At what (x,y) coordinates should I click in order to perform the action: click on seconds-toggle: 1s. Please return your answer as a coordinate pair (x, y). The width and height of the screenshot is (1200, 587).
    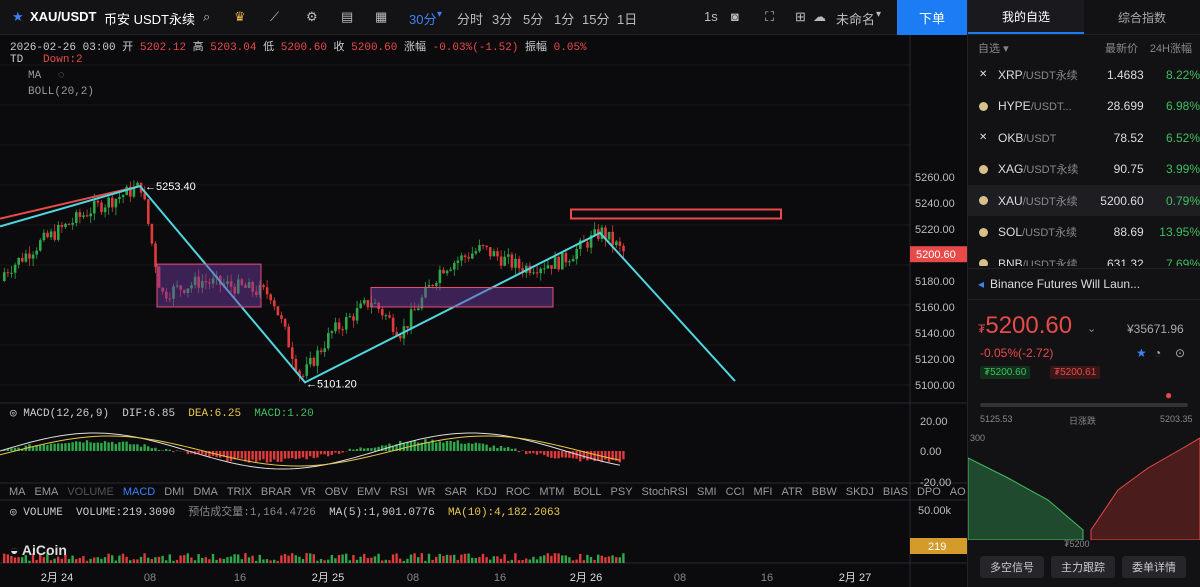
    Looking at the image, I should click on (711, 16).